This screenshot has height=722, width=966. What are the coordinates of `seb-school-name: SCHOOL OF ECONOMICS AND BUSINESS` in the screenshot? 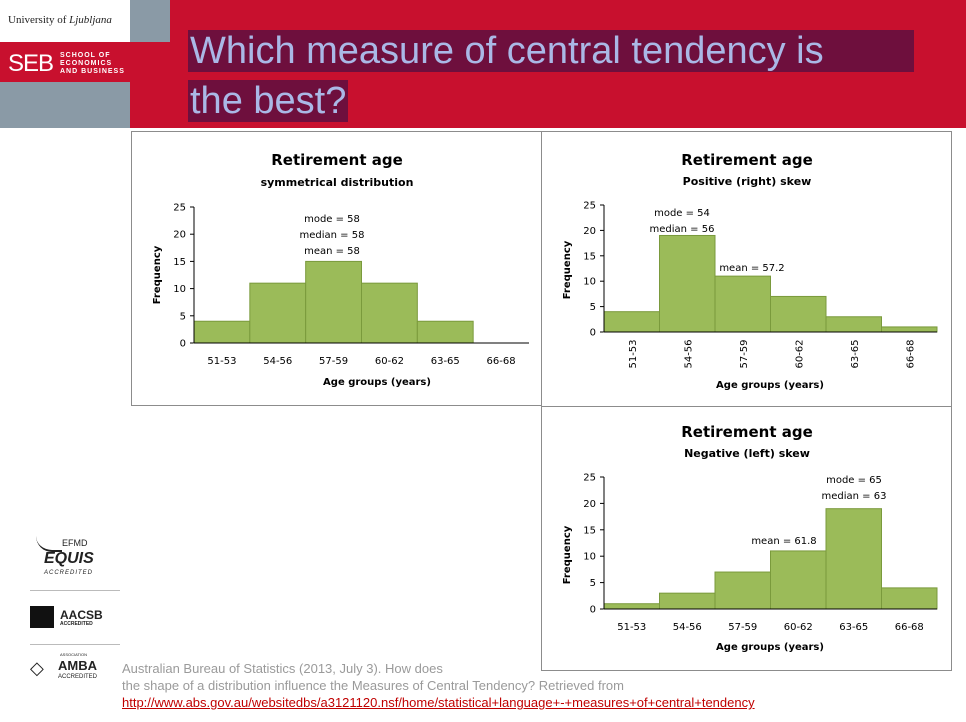 It's located at (92, 64).